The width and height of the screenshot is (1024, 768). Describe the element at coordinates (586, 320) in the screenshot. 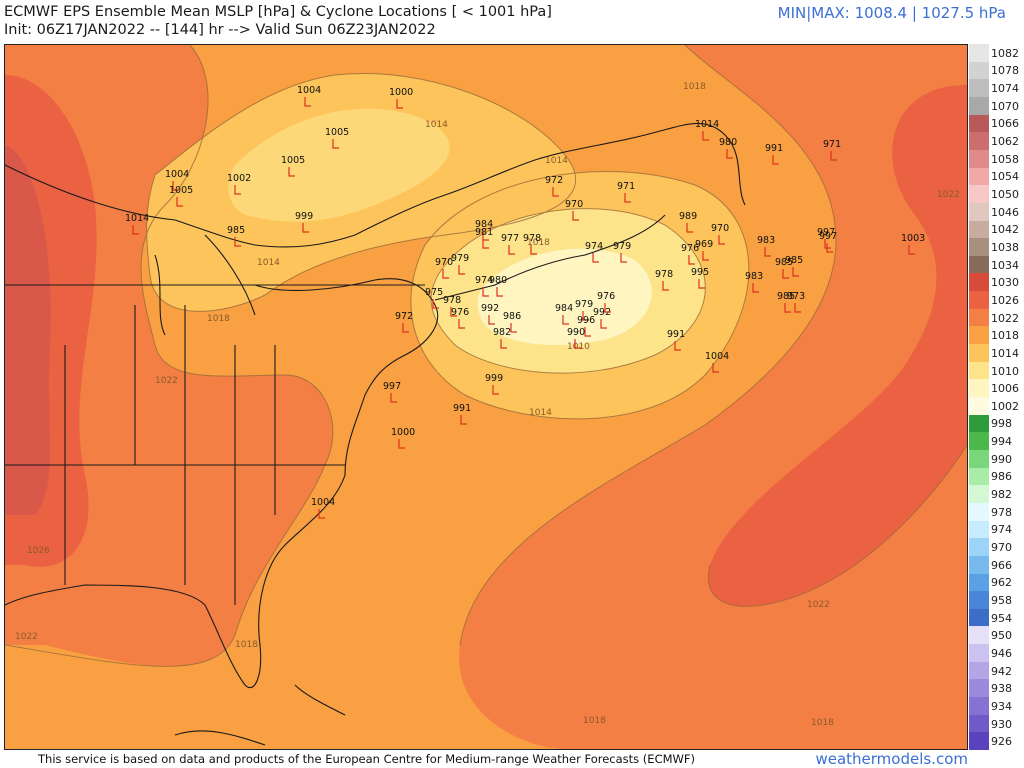

I see `cyclone-pressure-label: 996` at that location.